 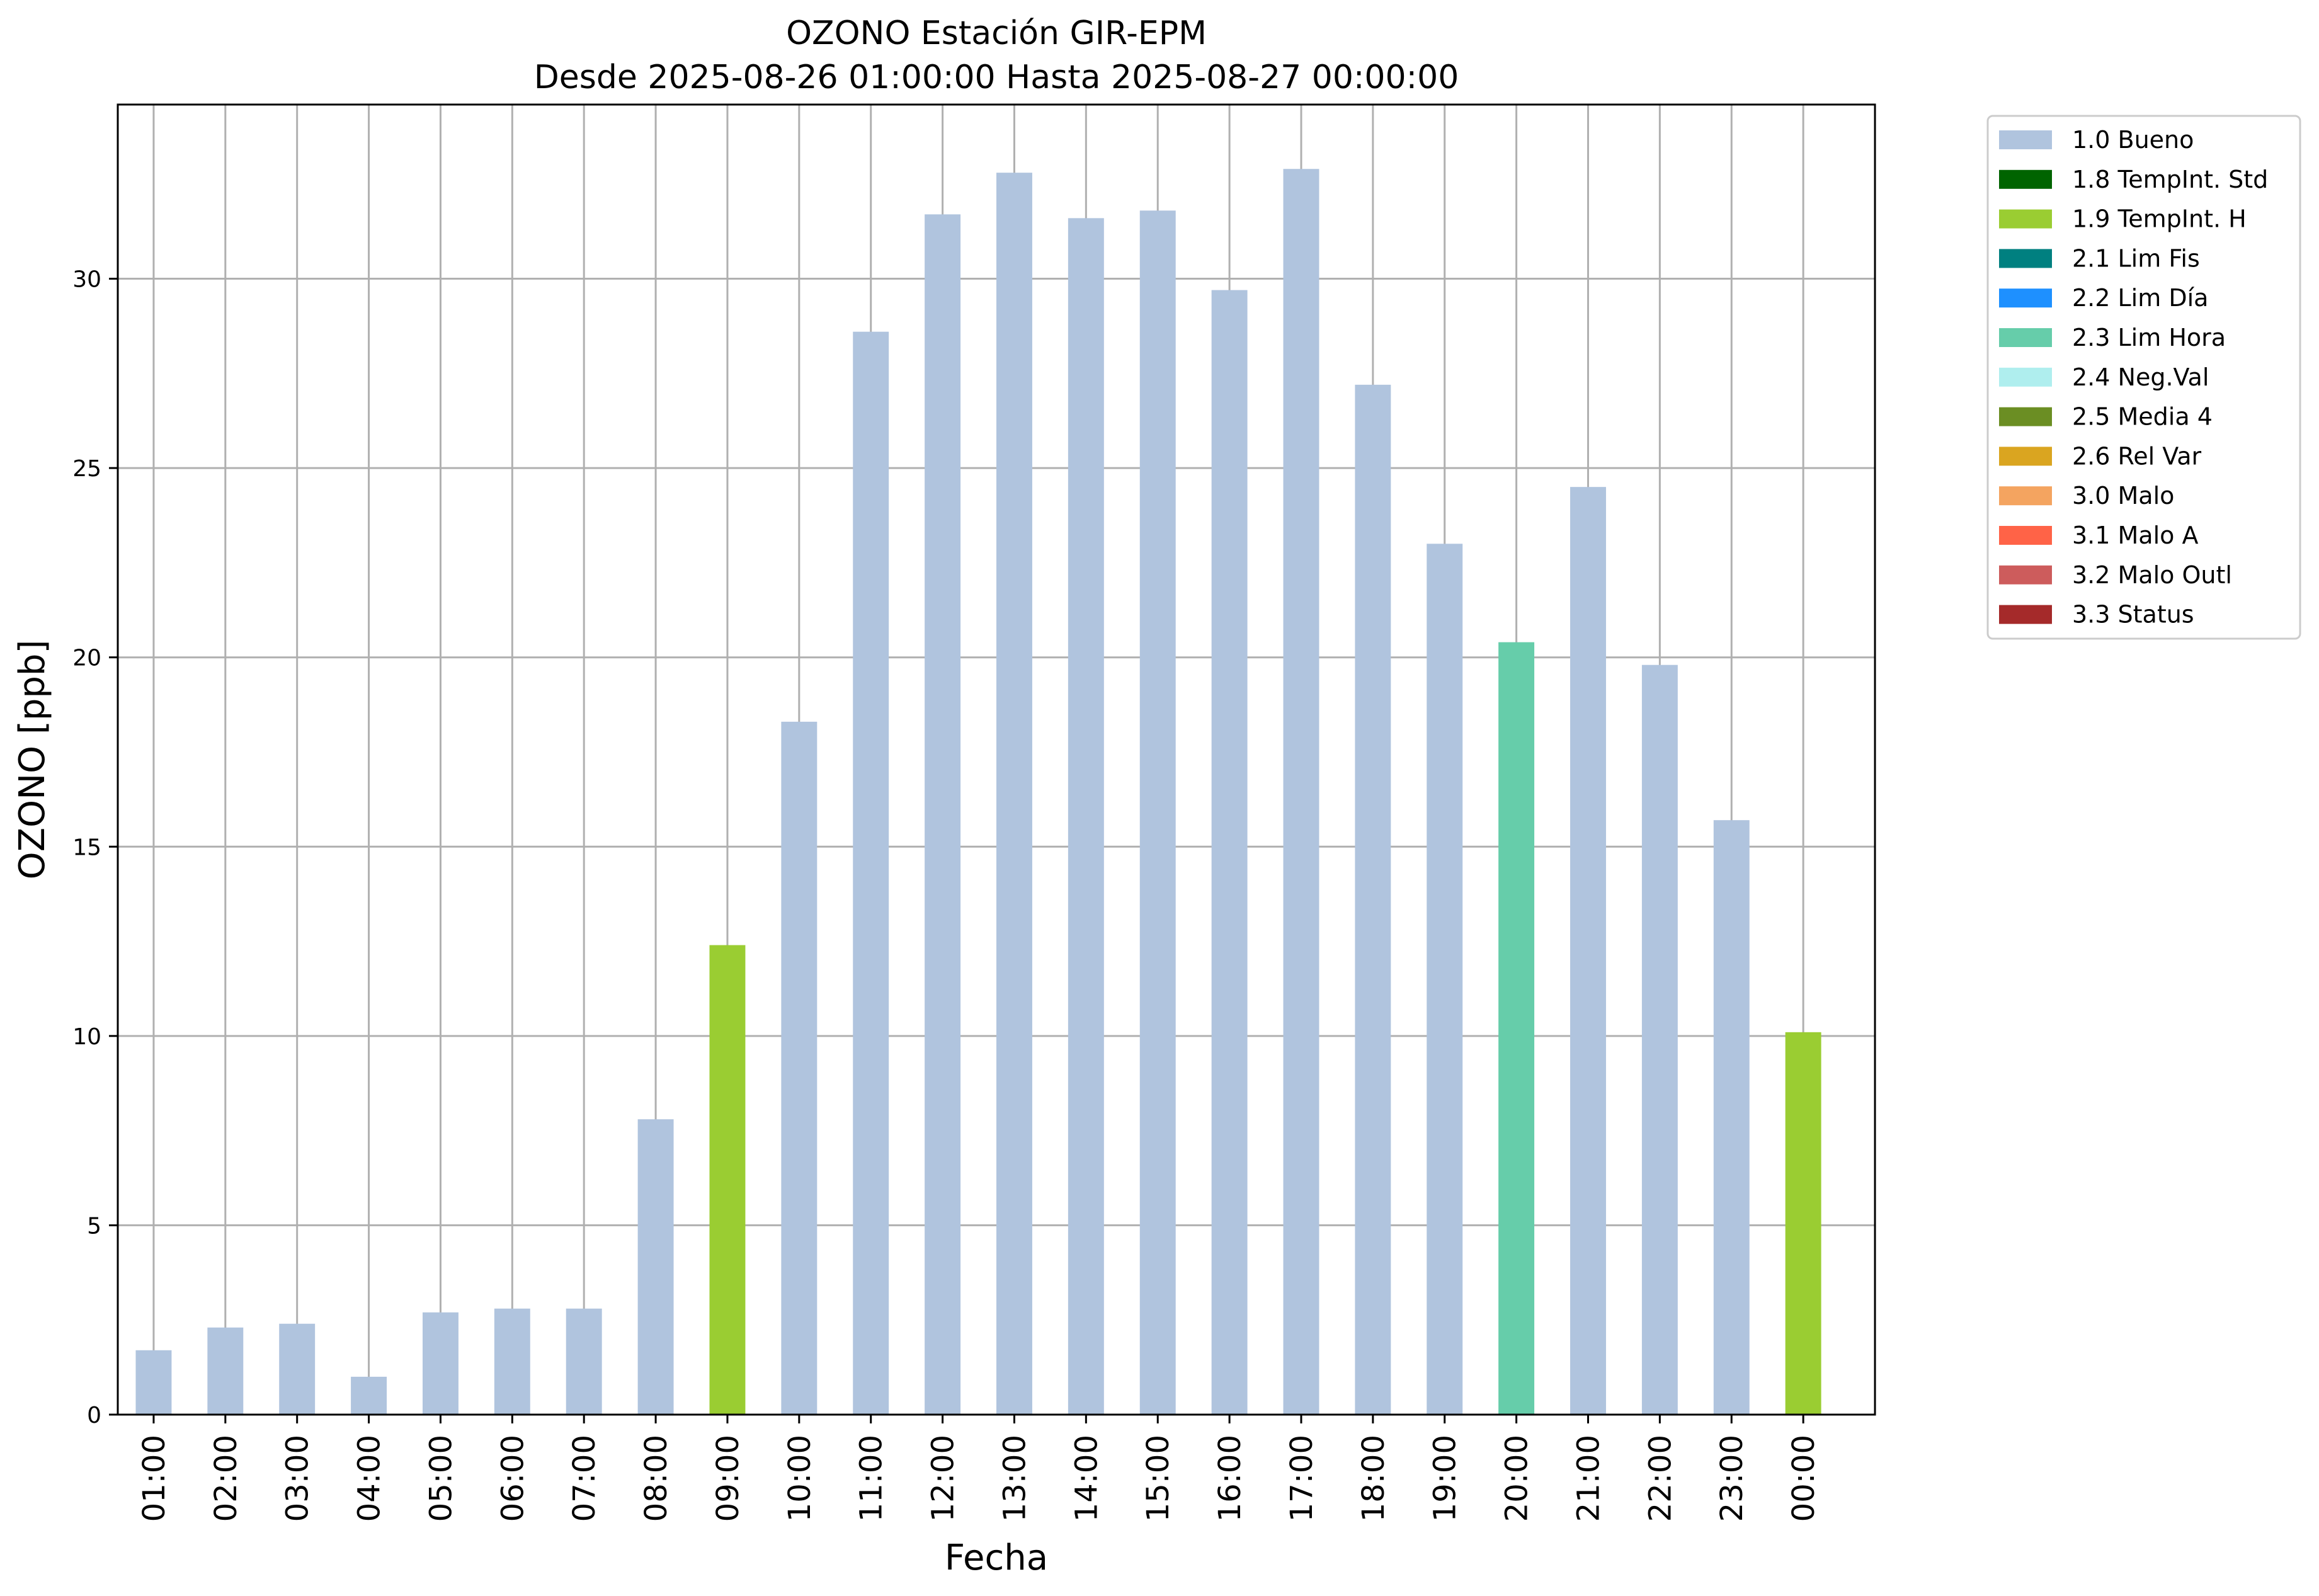 I want to click on x-tick-label: 15:00, so click(x=1158, y=1478).